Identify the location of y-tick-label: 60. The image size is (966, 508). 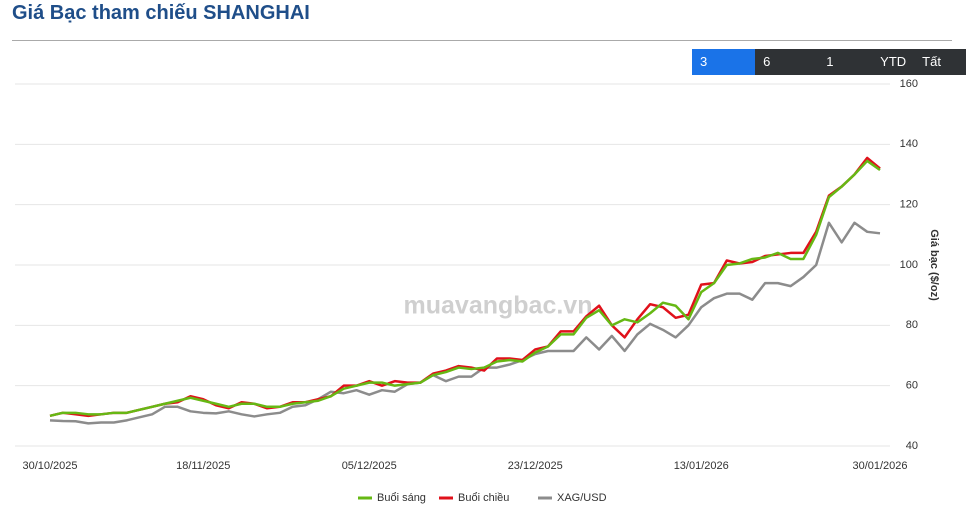
(912, 386).